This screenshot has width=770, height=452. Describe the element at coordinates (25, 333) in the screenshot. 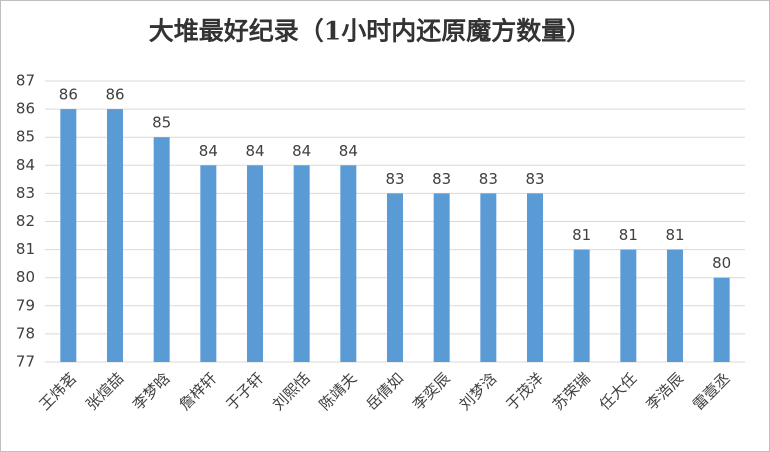

I see `y-tick-label: 78` at that location.